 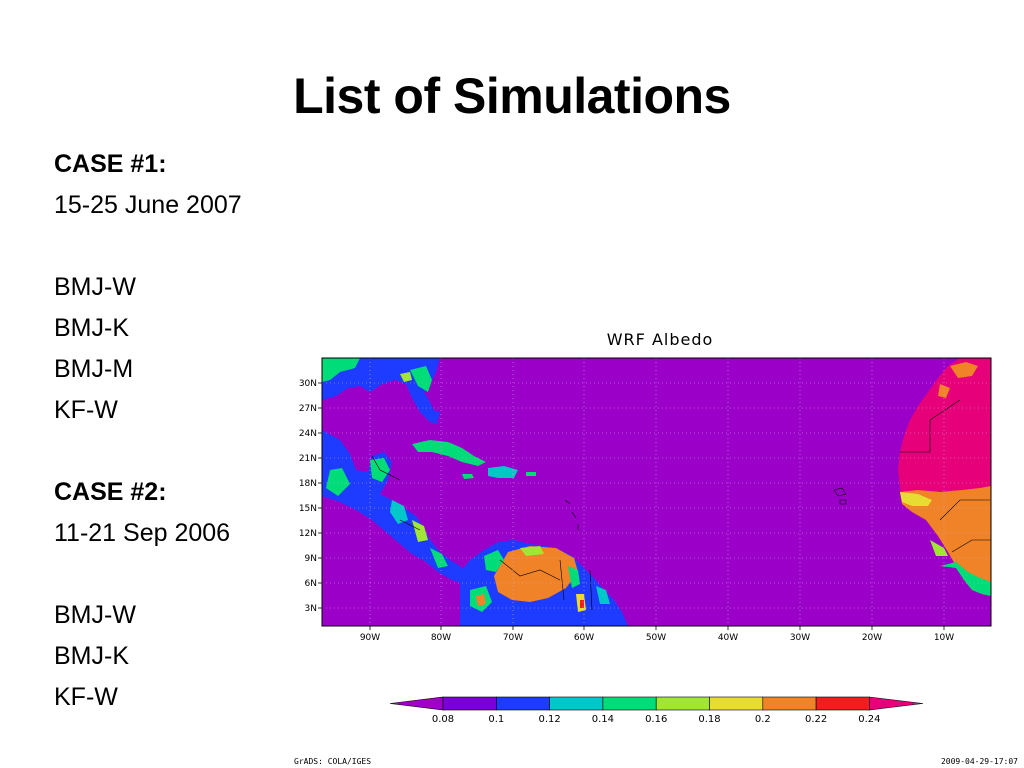 I want to click on case1-run: BMJ-K, so click(x=91, y=328).